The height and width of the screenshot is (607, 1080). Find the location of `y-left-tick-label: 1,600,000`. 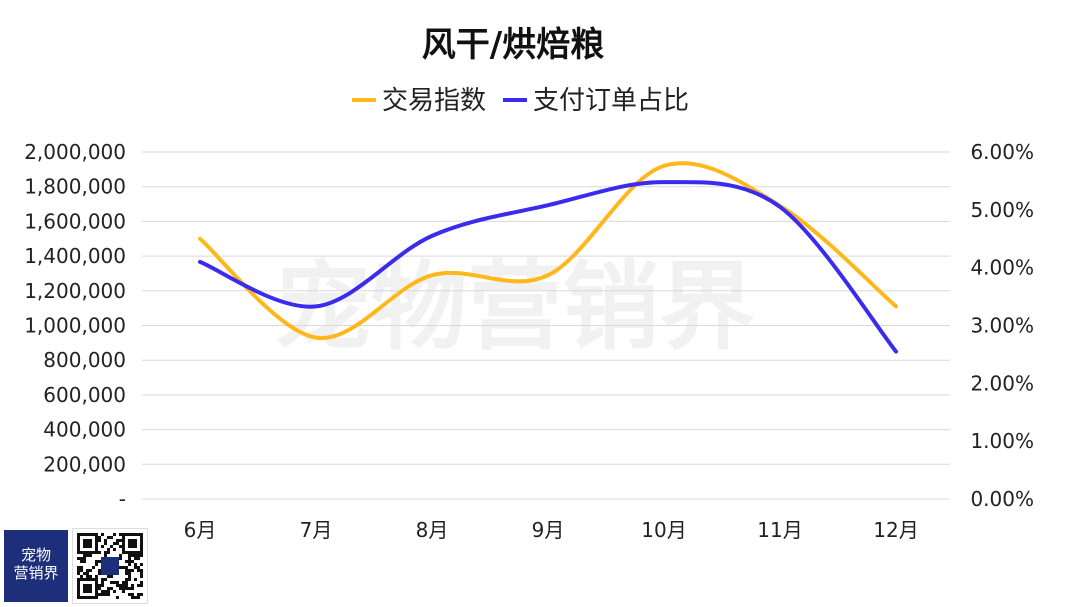

y-left-tick-label: 1,600,000 is located at coordinates (75, 221).